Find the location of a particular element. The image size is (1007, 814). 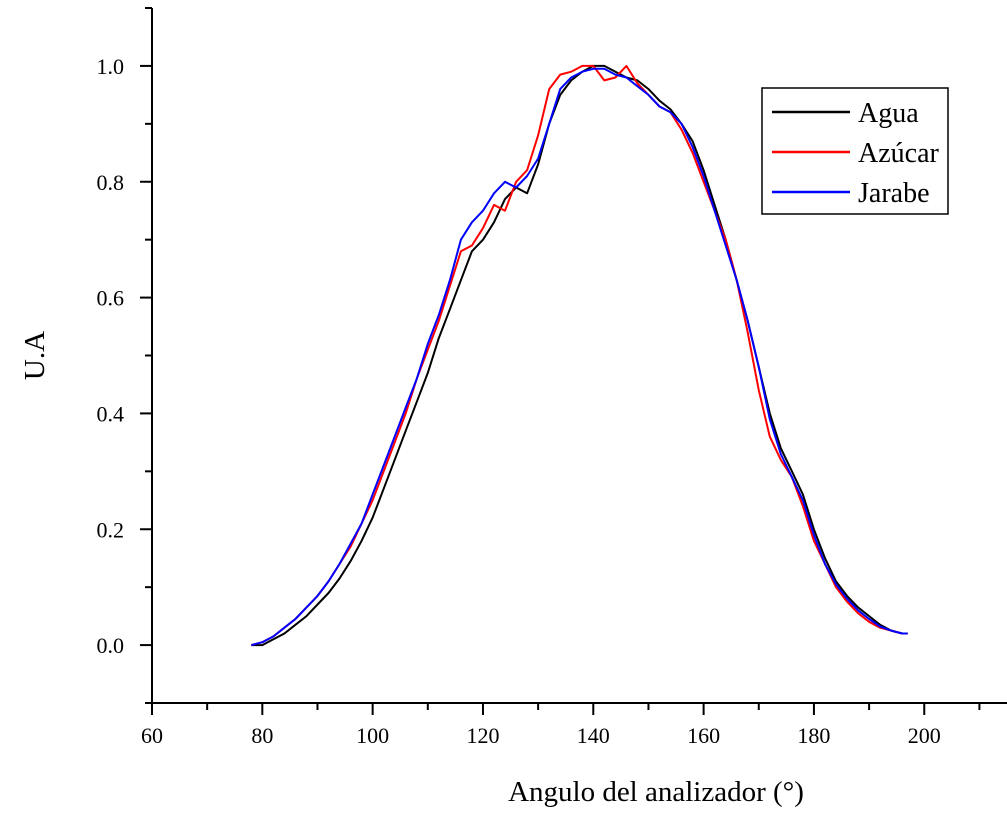

legend-label: Azúcar is located at coordinates (899, 153).